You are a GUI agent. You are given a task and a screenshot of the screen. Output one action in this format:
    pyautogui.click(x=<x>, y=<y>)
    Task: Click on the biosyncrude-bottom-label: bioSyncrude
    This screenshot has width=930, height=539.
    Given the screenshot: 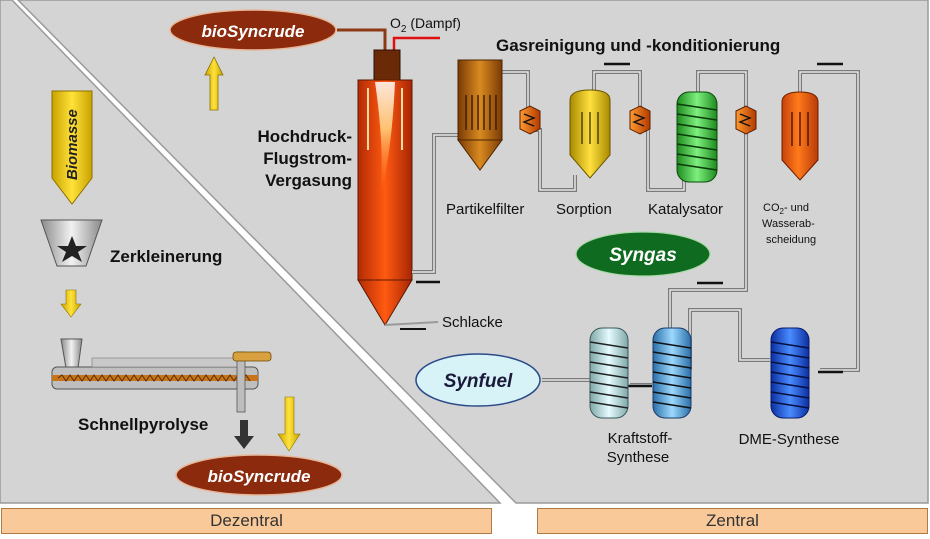 What is the action you would take?
    pyautogui.click(x=259, y=476)
    